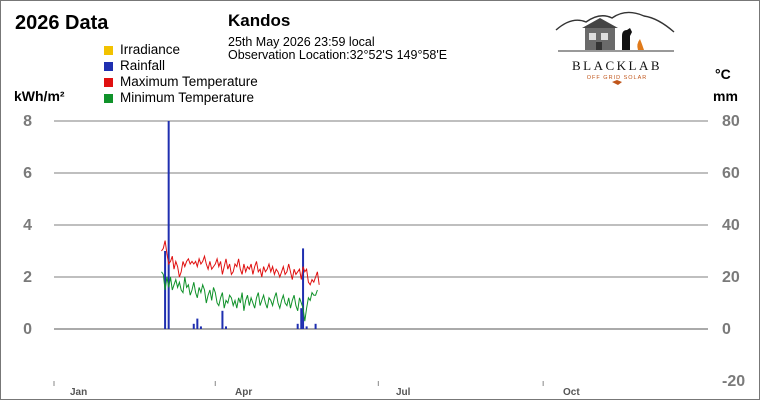  Describe the element at coordinates (731, 277) in the screenshot. I see `right-tick-20: 20` at that location.